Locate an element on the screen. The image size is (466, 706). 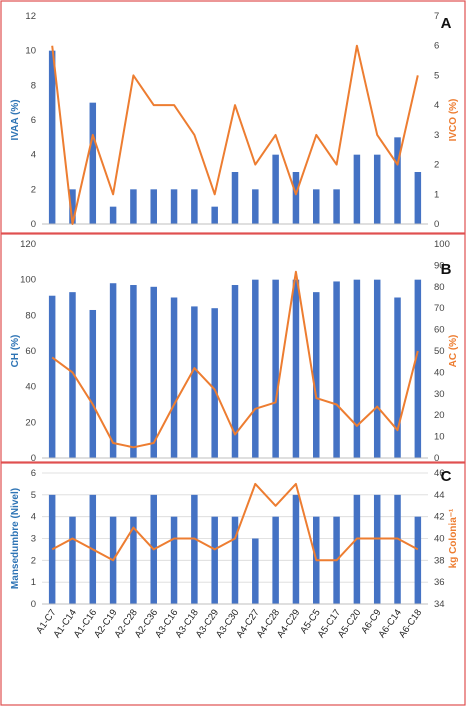
y2-tick-label: 100 is located at coordinates (442, 244).